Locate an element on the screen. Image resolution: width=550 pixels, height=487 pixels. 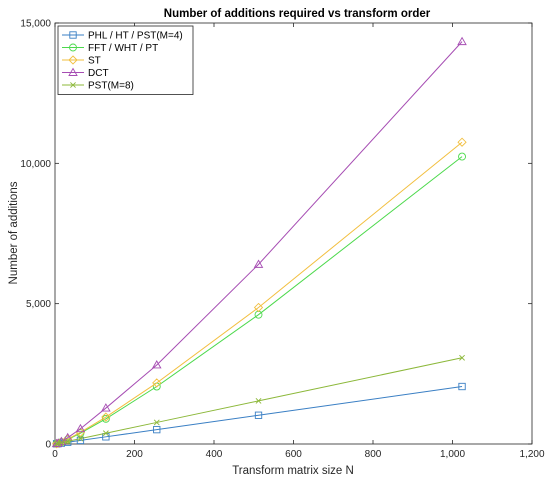
x-tick-label: 200 is located at coordinates (134, 454).